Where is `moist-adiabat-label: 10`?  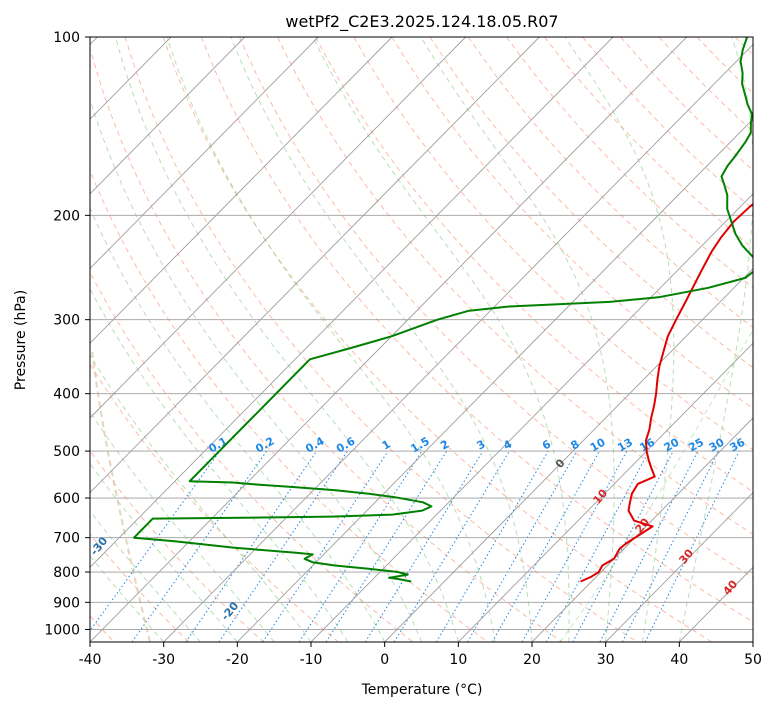
moist-adiabat-label: 10 is located at coordinates (600, 496).